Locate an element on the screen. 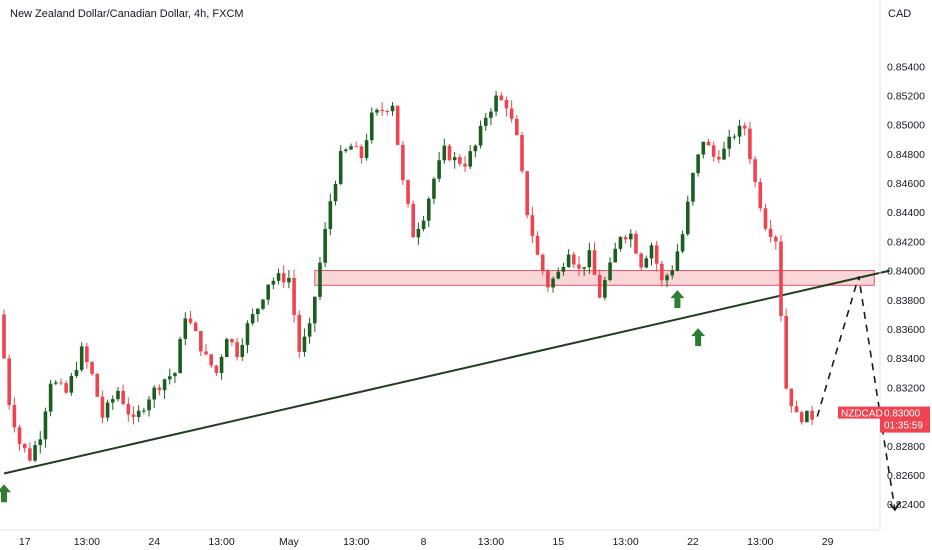 This screenshot has width=932, height=550. price-tick-12: 0.82800 is located at coordinates (906, 447).